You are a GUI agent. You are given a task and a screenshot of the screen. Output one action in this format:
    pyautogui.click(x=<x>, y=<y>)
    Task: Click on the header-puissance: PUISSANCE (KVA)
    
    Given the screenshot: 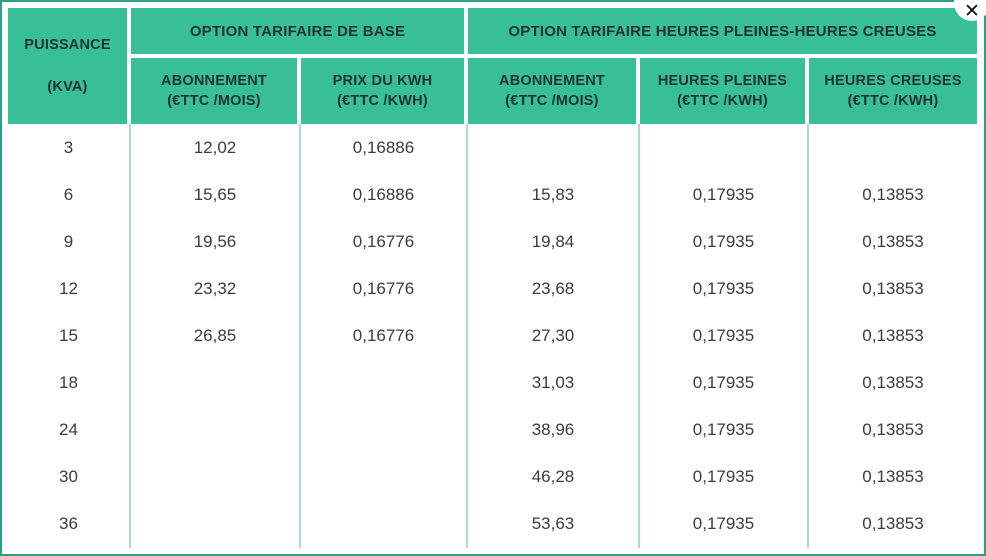 What is the action you would take?
    pyautogui.click(x=69, y=66)
    